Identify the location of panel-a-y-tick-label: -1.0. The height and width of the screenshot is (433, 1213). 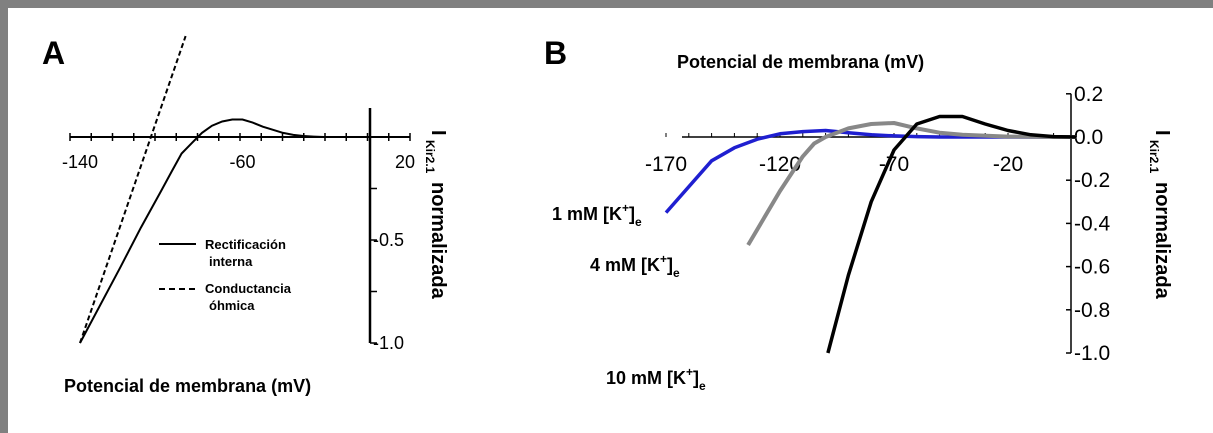
(388, 343).